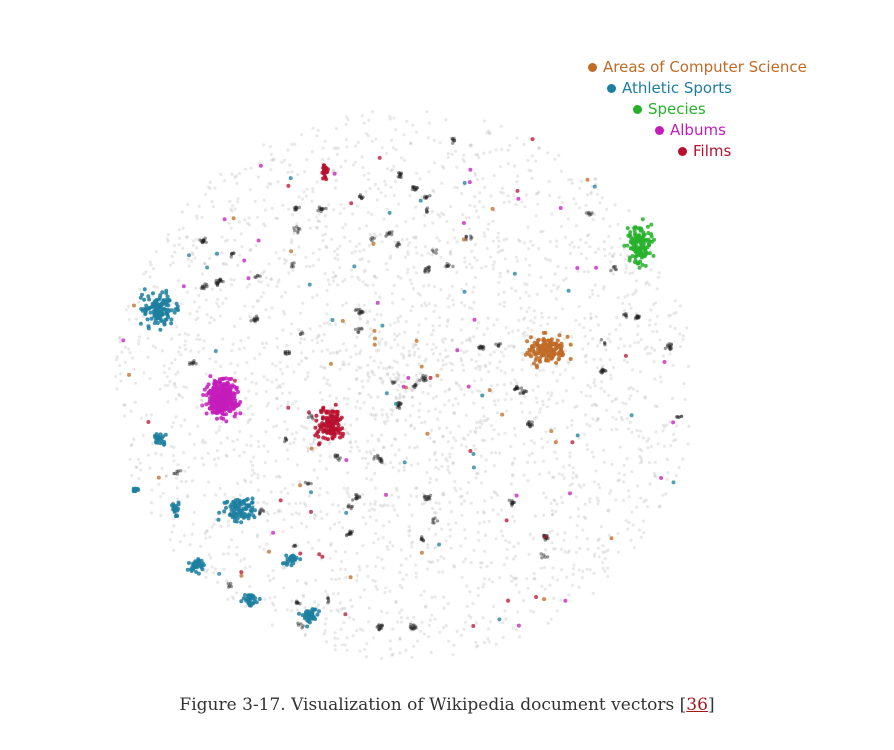 The height and width of the screenshot is (750, 894). Describe the element at coordinates (677, 109) in the screenshot. I see `legend-label: Species` at that location.